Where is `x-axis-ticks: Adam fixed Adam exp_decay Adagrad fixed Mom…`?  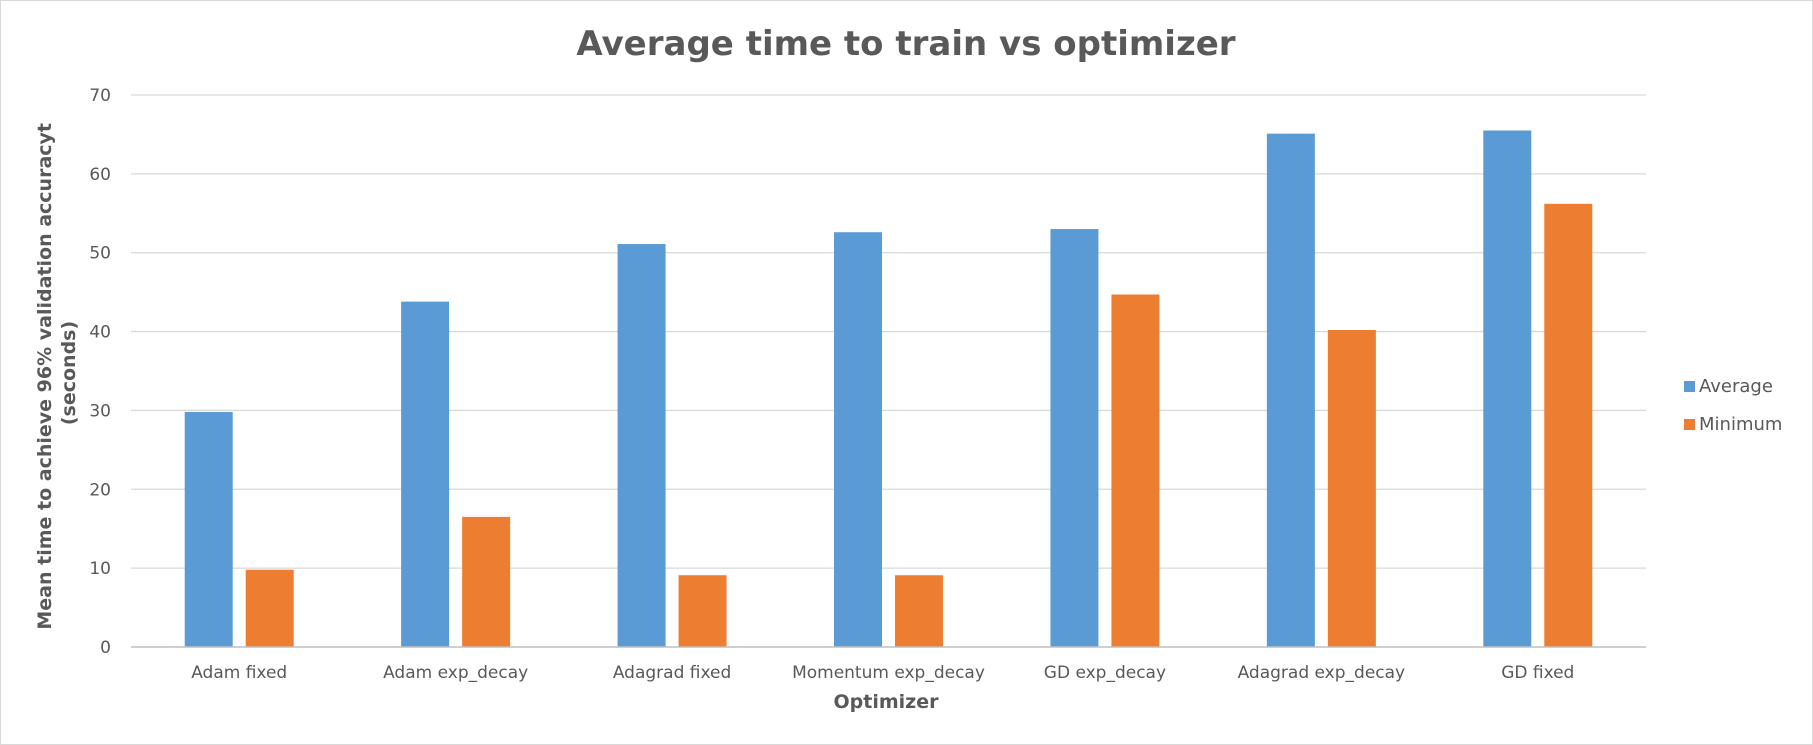 x-axis-ticks: Adam fixed Adam exp_decay Adagrad fixed Mom… is located at coordinates (882, 673).